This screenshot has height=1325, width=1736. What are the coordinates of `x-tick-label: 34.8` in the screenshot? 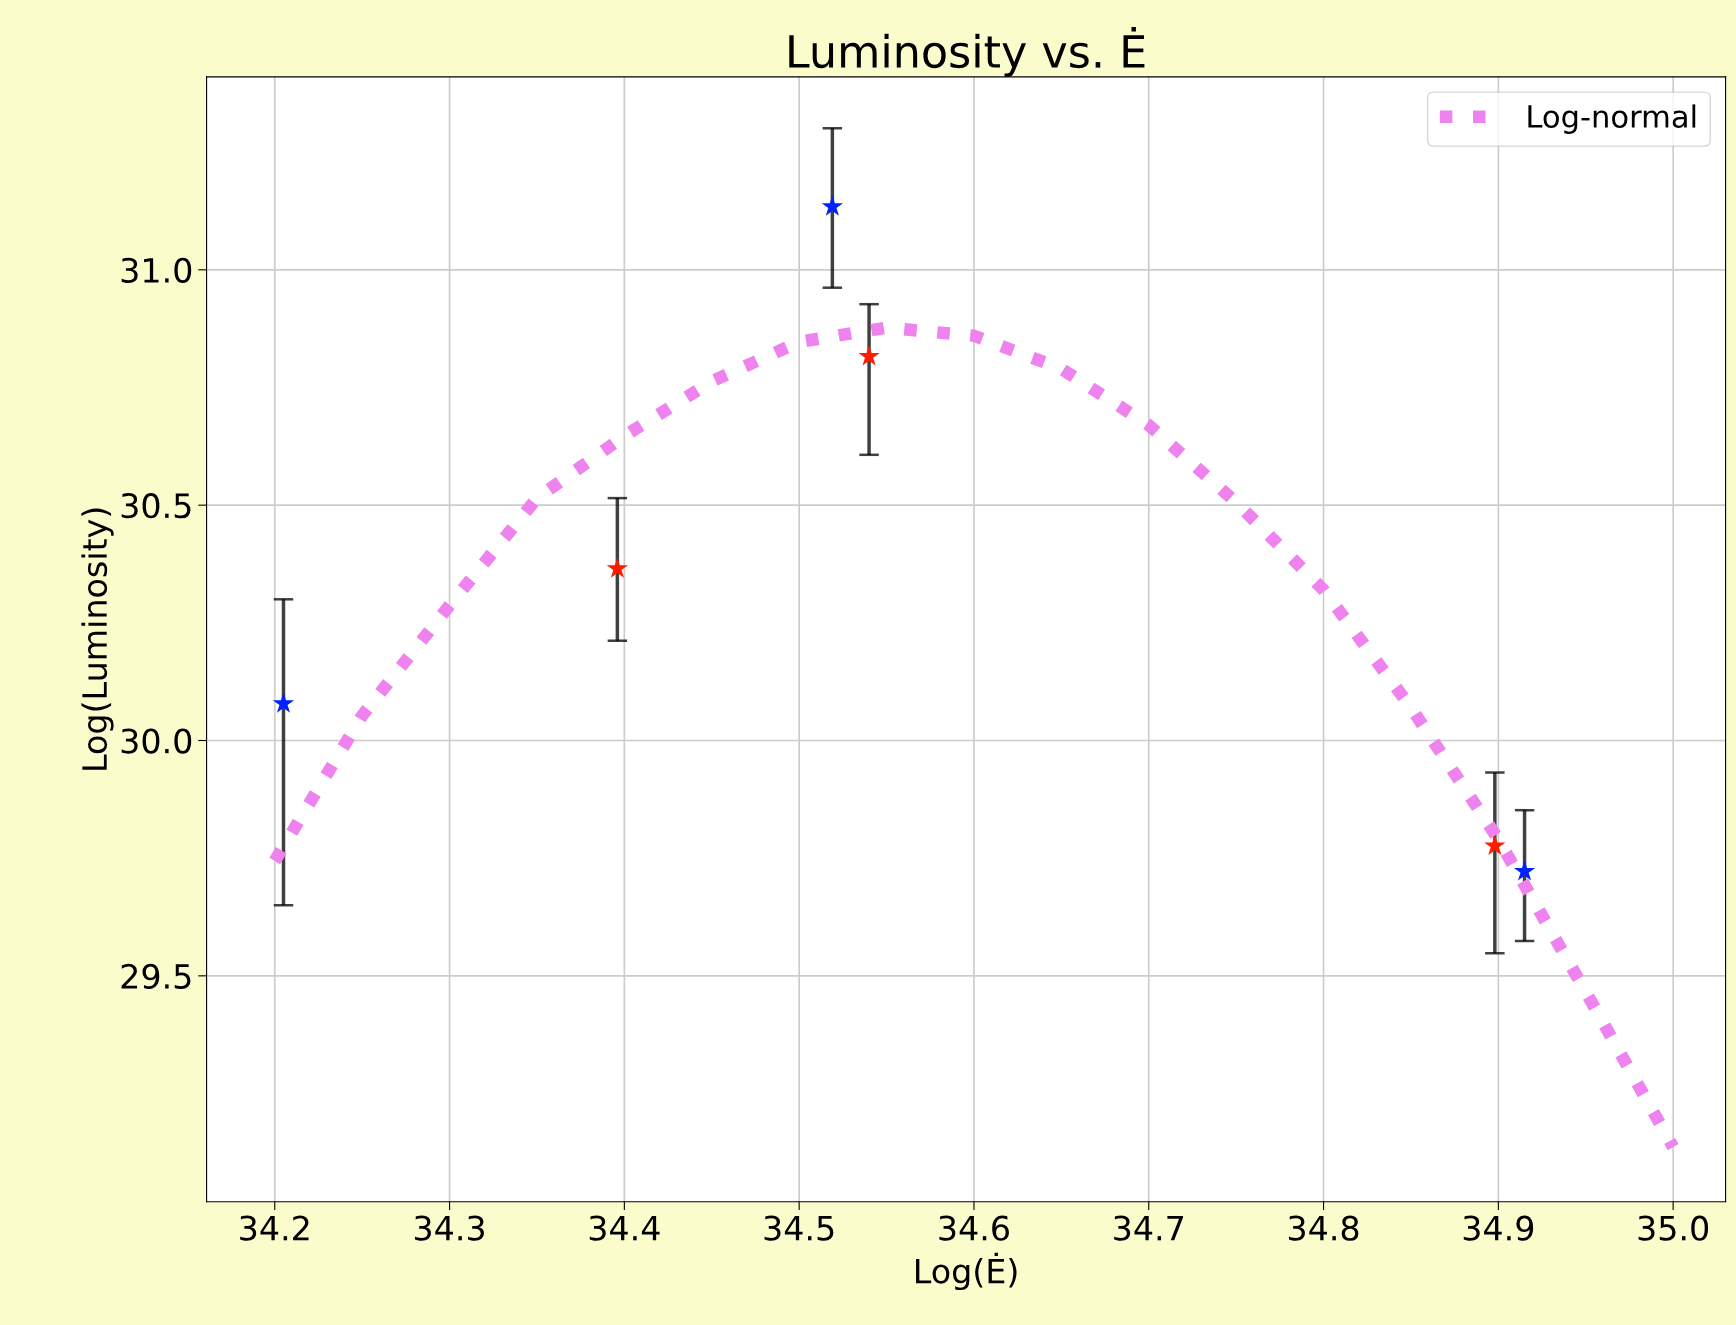 It's located at (1323, 1228).